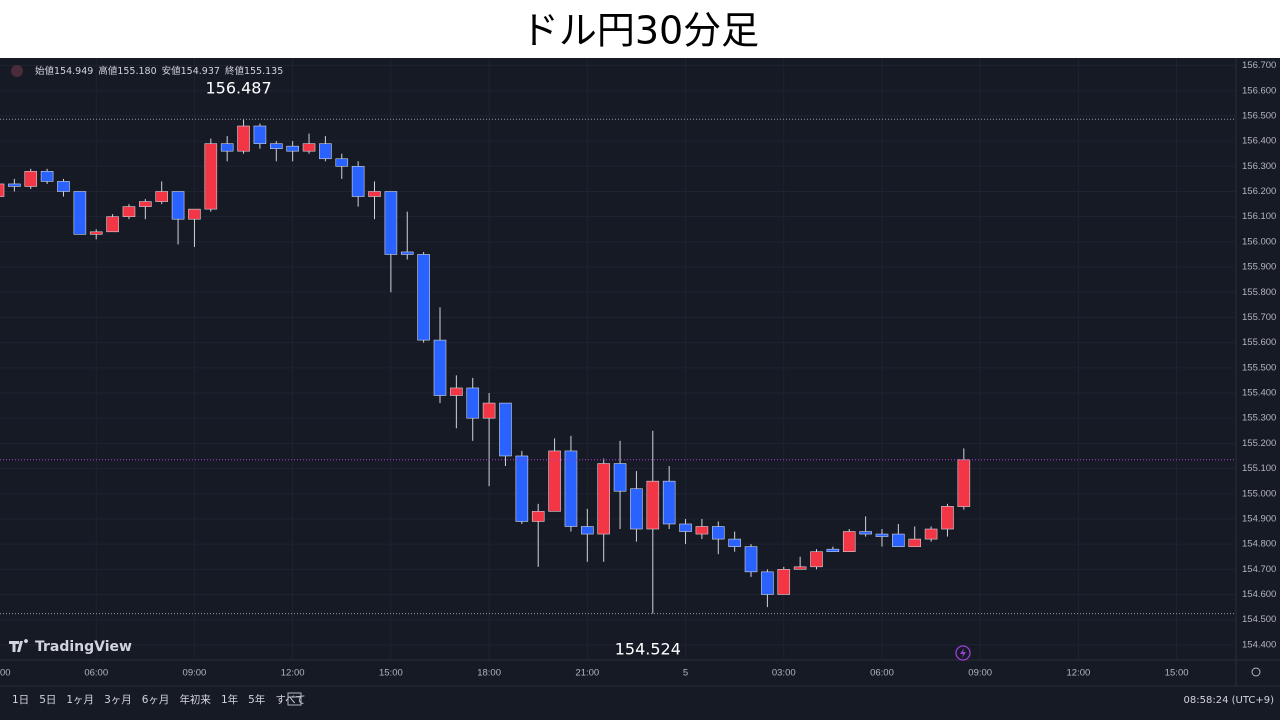 The width and height of the screenshot is (1280, 720). What do you see at coordinates (20, 700) in the screenshot?
I see `range-button: 1日` at bounding box center [20, 700].